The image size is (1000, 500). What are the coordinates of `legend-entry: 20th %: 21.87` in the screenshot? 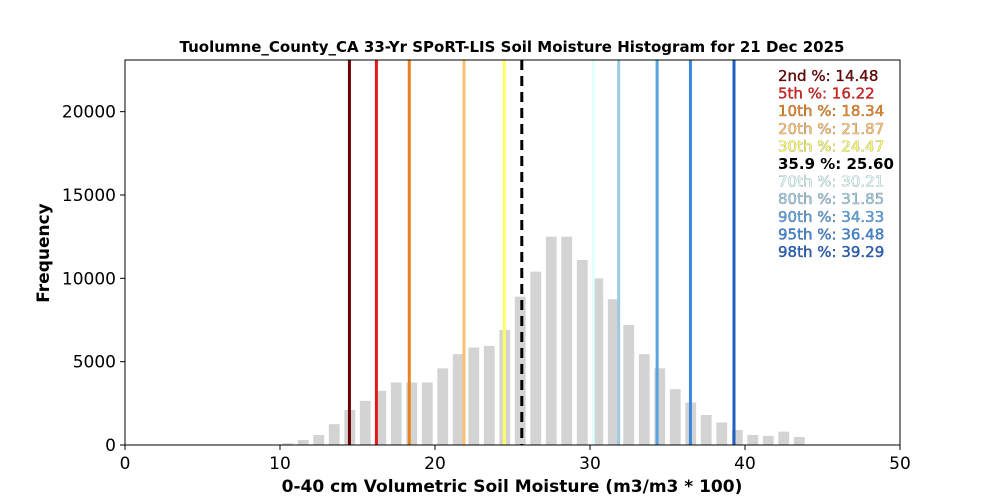 It's located at (831, 129).